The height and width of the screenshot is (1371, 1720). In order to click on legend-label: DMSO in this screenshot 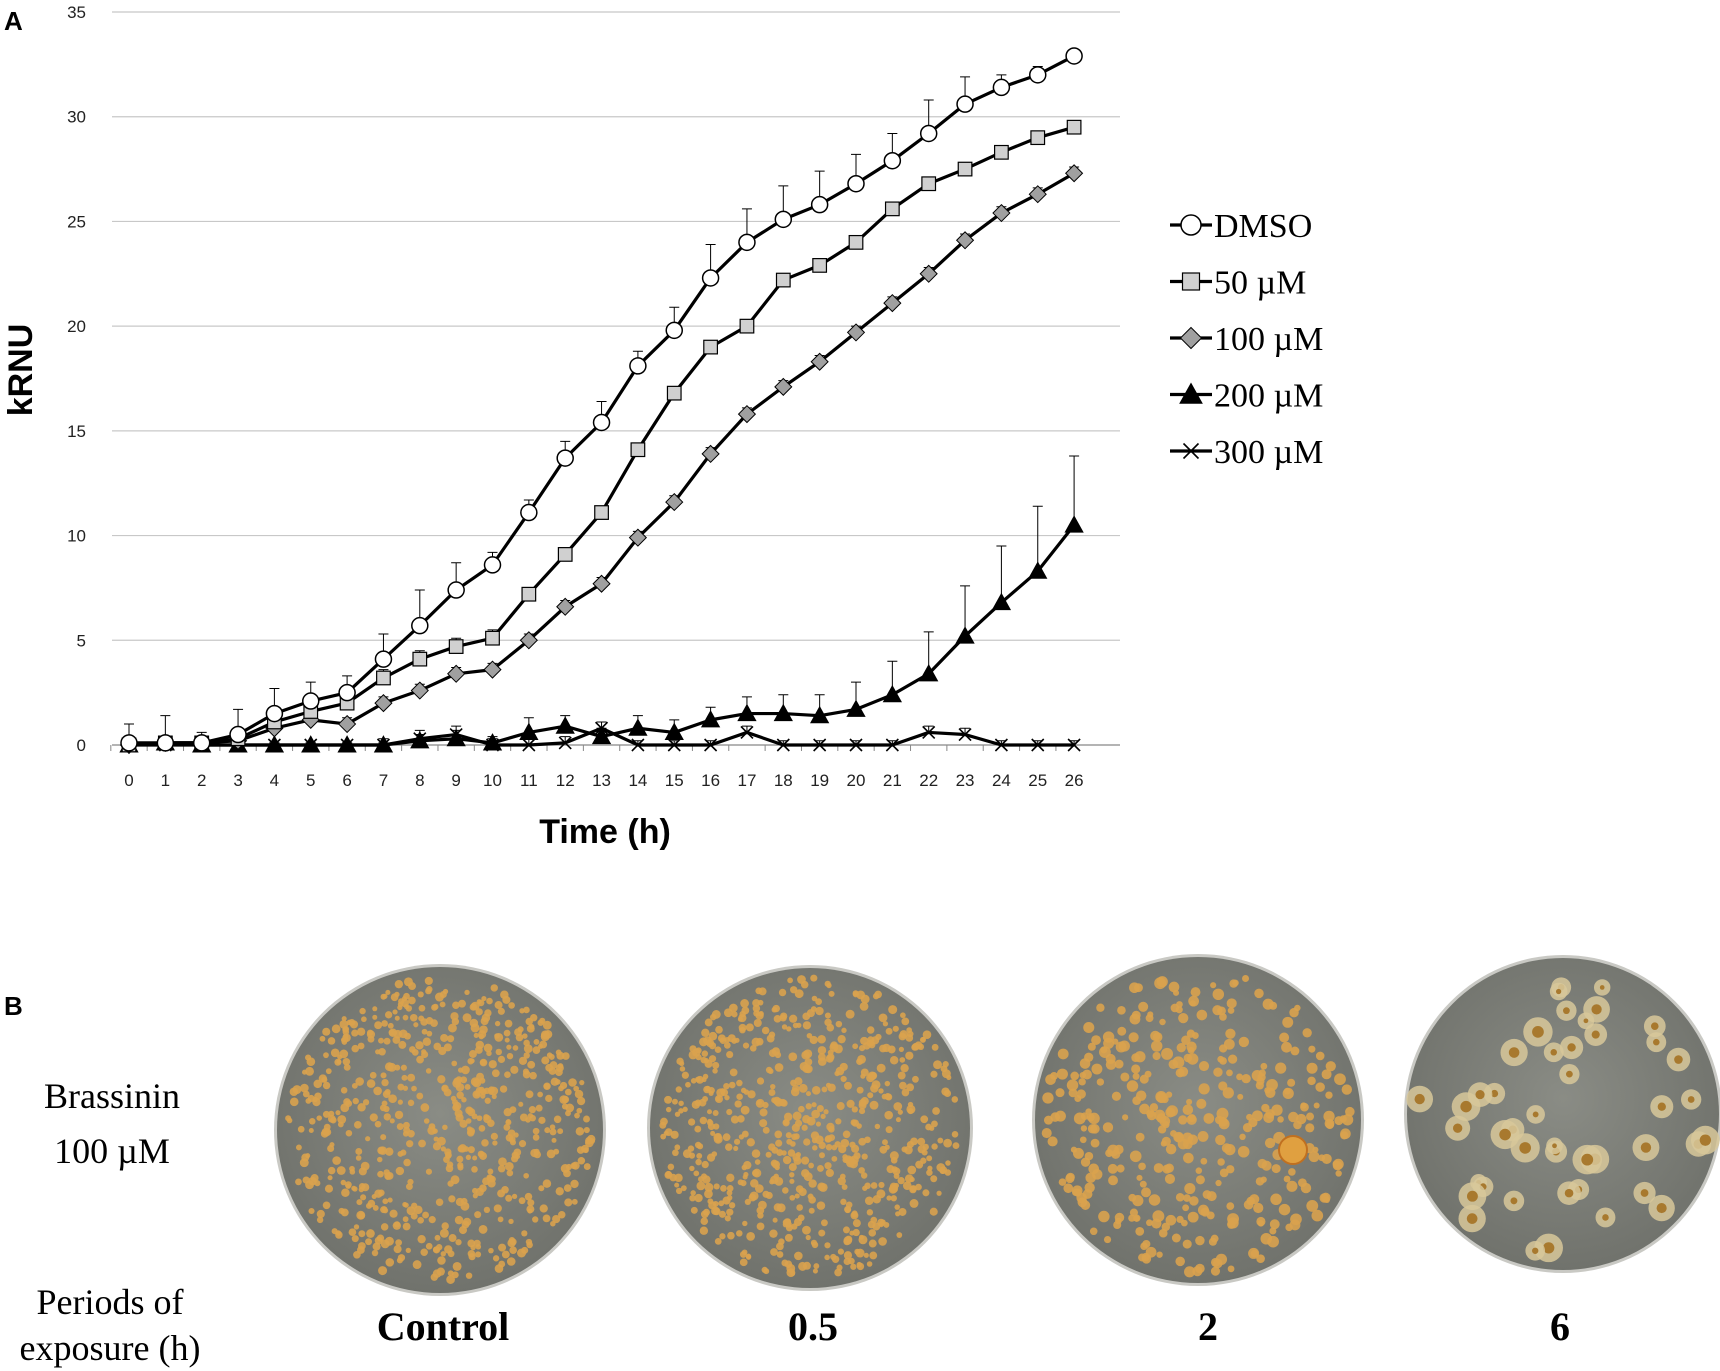, I will do `click(1263, 226)`.